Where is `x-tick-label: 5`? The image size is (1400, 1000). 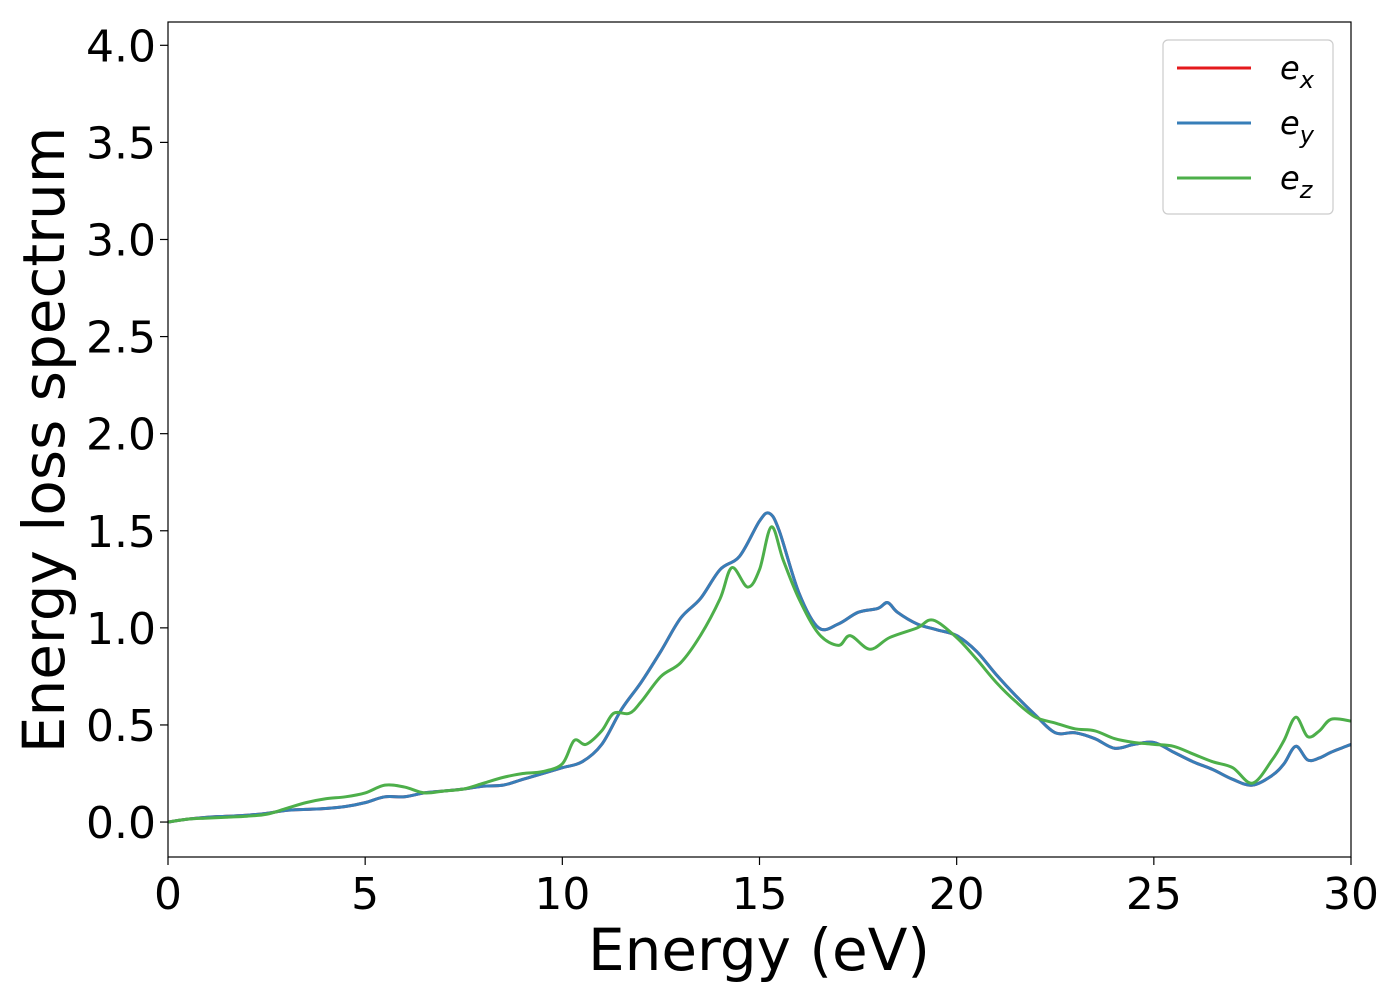
x-tick-label: 5 is located at coordinates (365, 894).